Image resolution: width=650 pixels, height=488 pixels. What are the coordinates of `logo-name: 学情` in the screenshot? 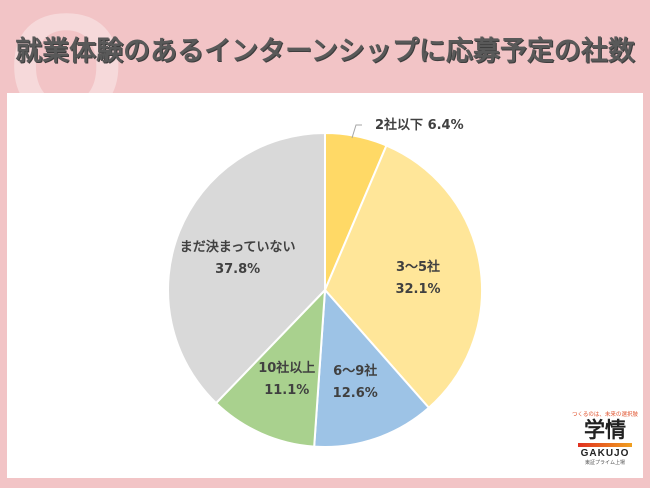 It's located at (605, 430).